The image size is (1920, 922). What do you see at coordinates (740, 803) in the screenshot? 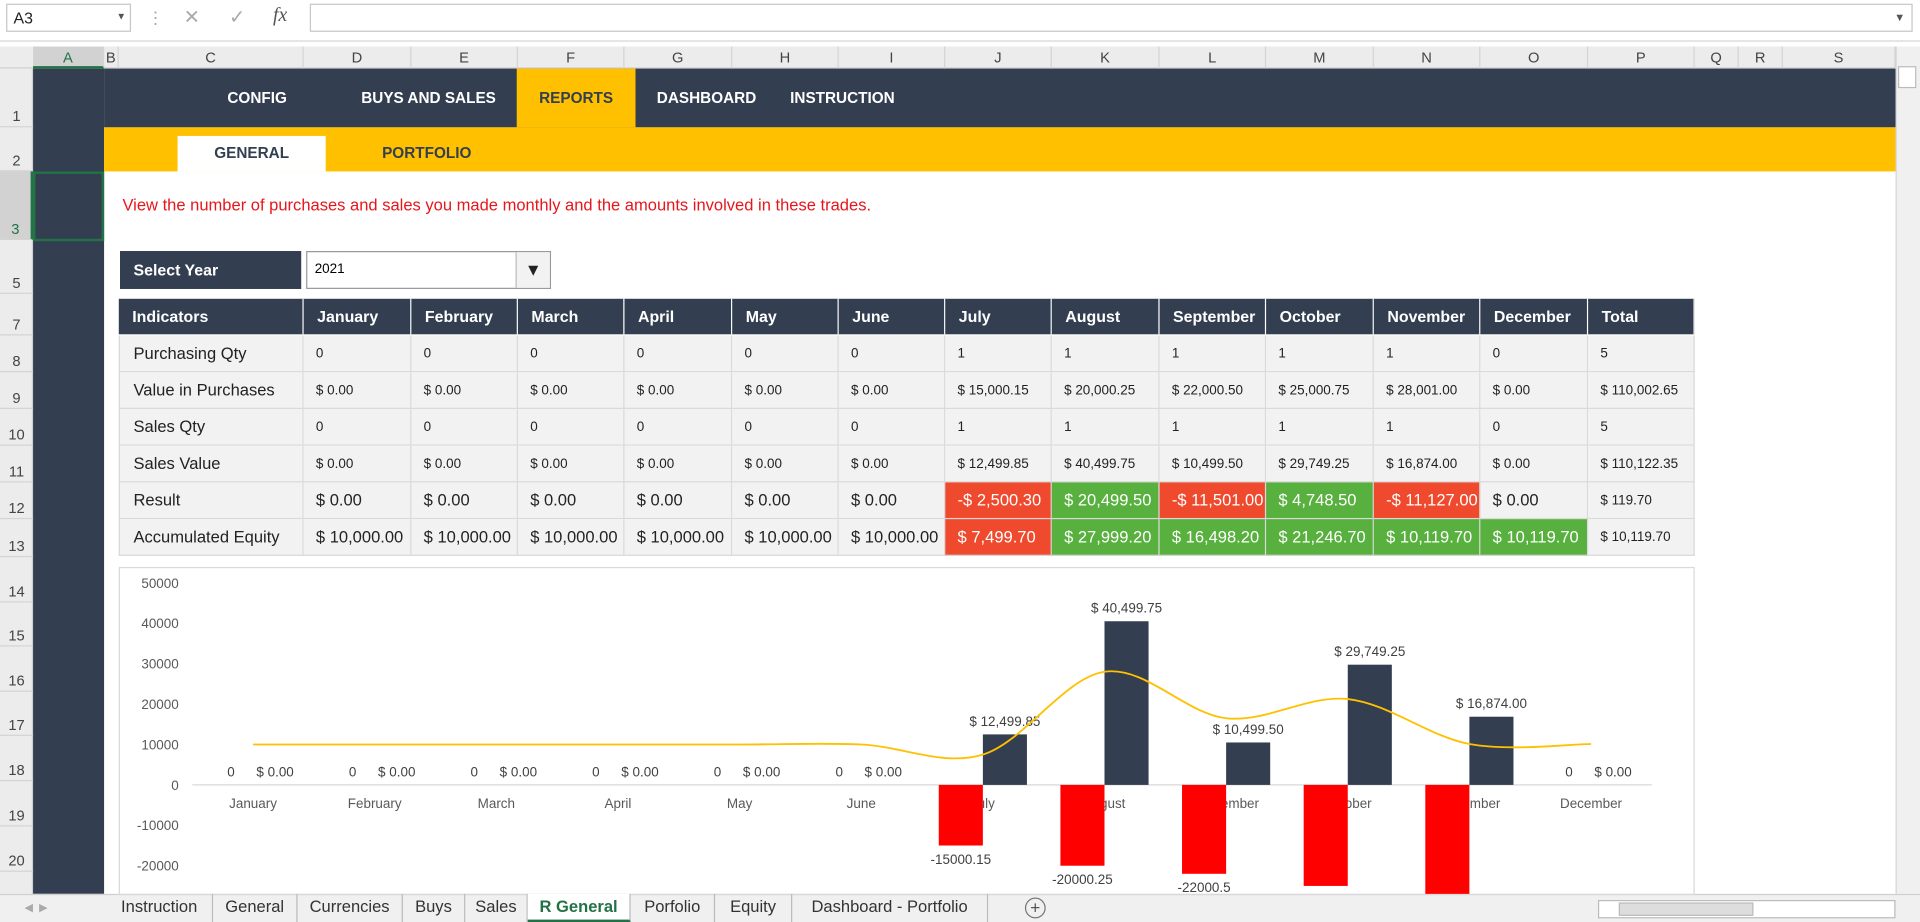
I see `x-tick-label: May` at bounding box center [740, 803].